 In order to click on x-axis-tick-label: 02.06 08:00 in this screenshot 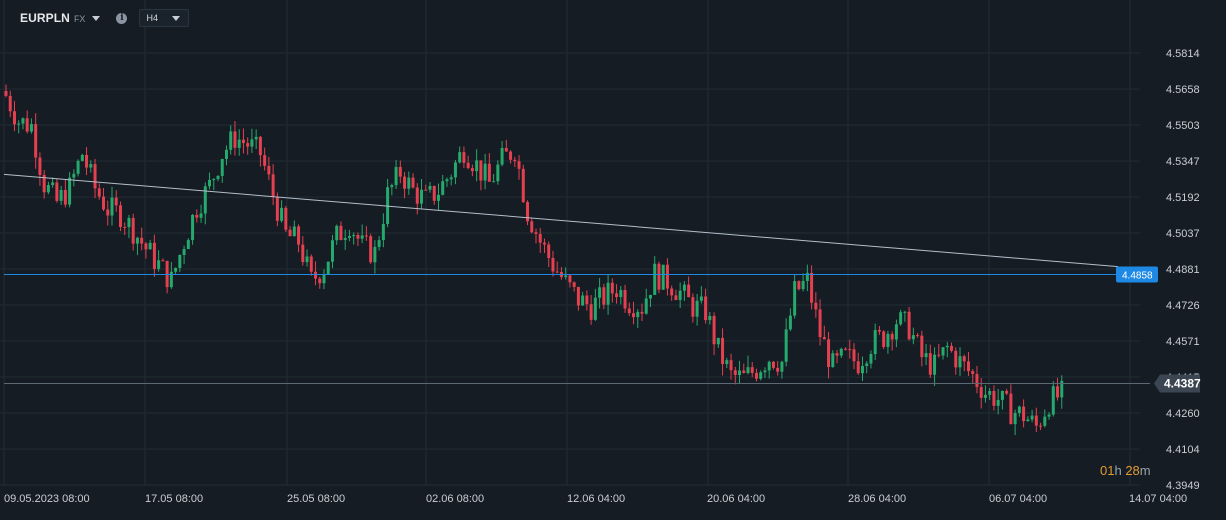, I will do `click(455, 499)`.